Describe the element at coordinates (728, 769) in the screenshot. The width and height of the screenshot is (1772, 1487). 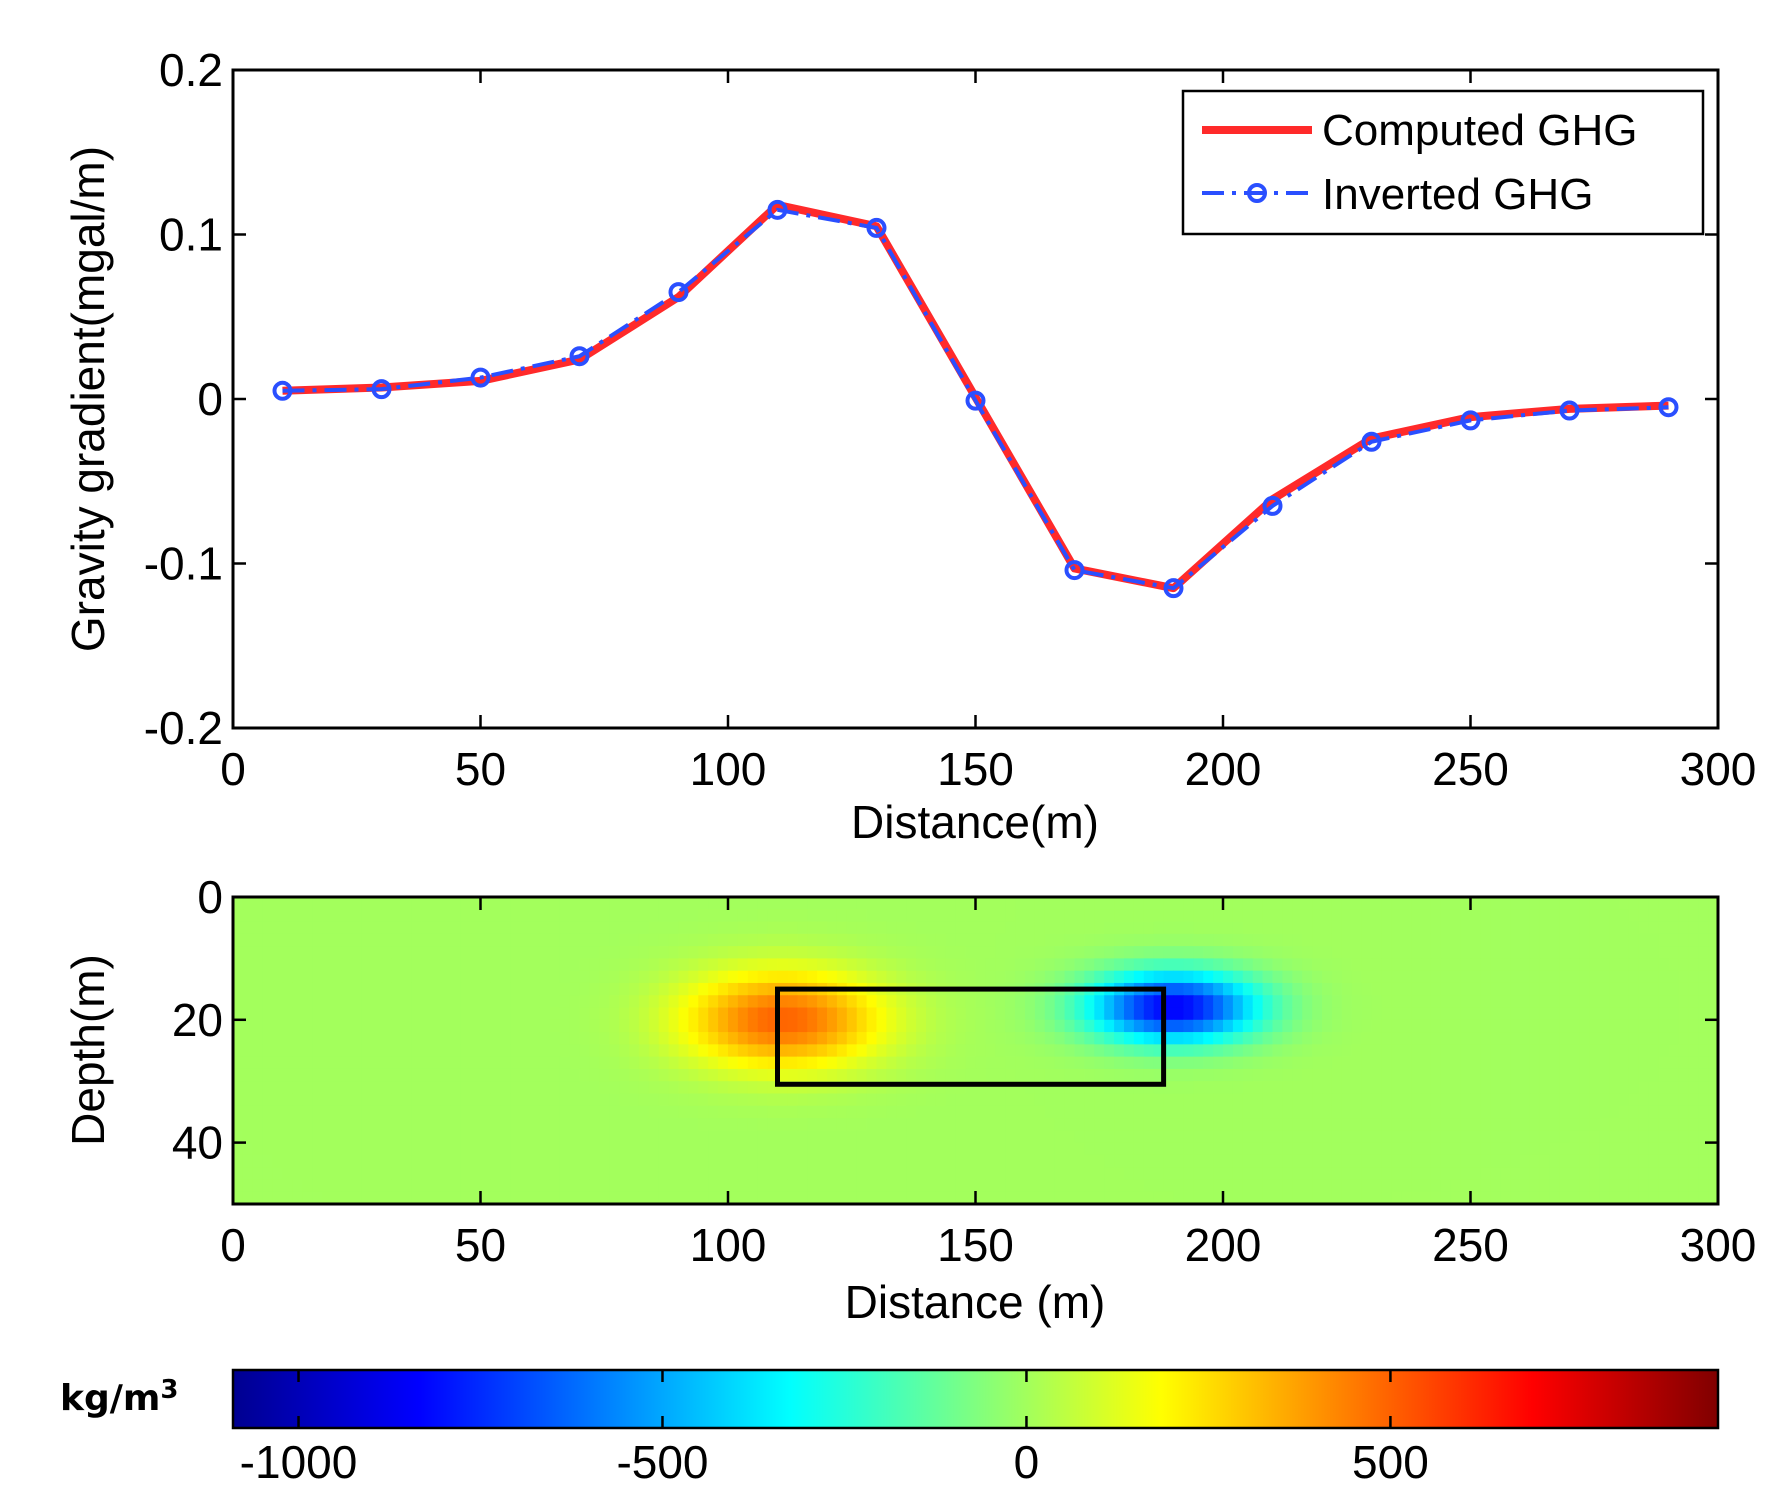
I see `top-x-tick-label: 100` at that location.